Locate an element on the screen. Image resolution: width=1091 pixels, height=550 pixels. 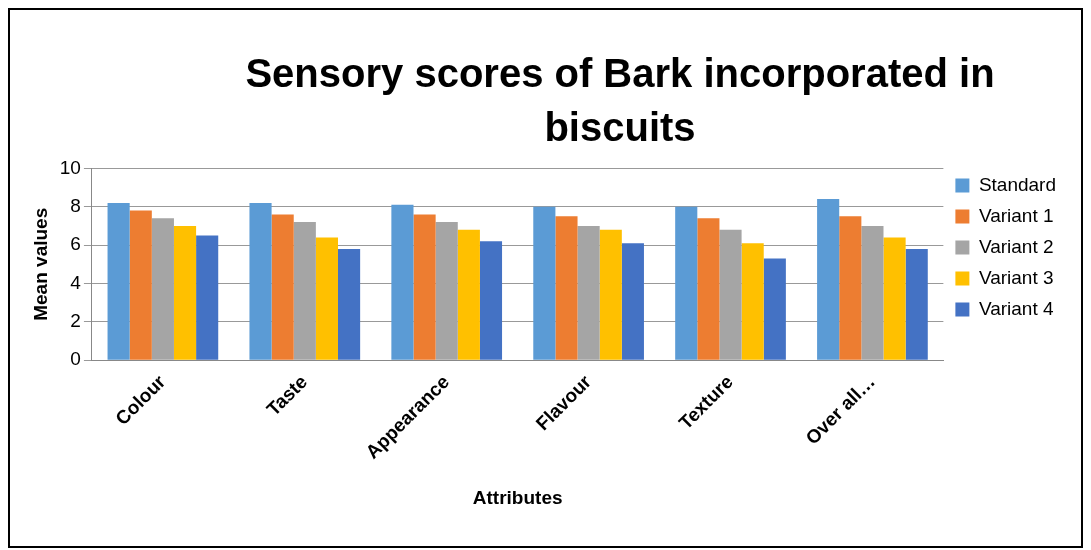
legend-label: Variant 1 is located at coordinates (1016, 215).